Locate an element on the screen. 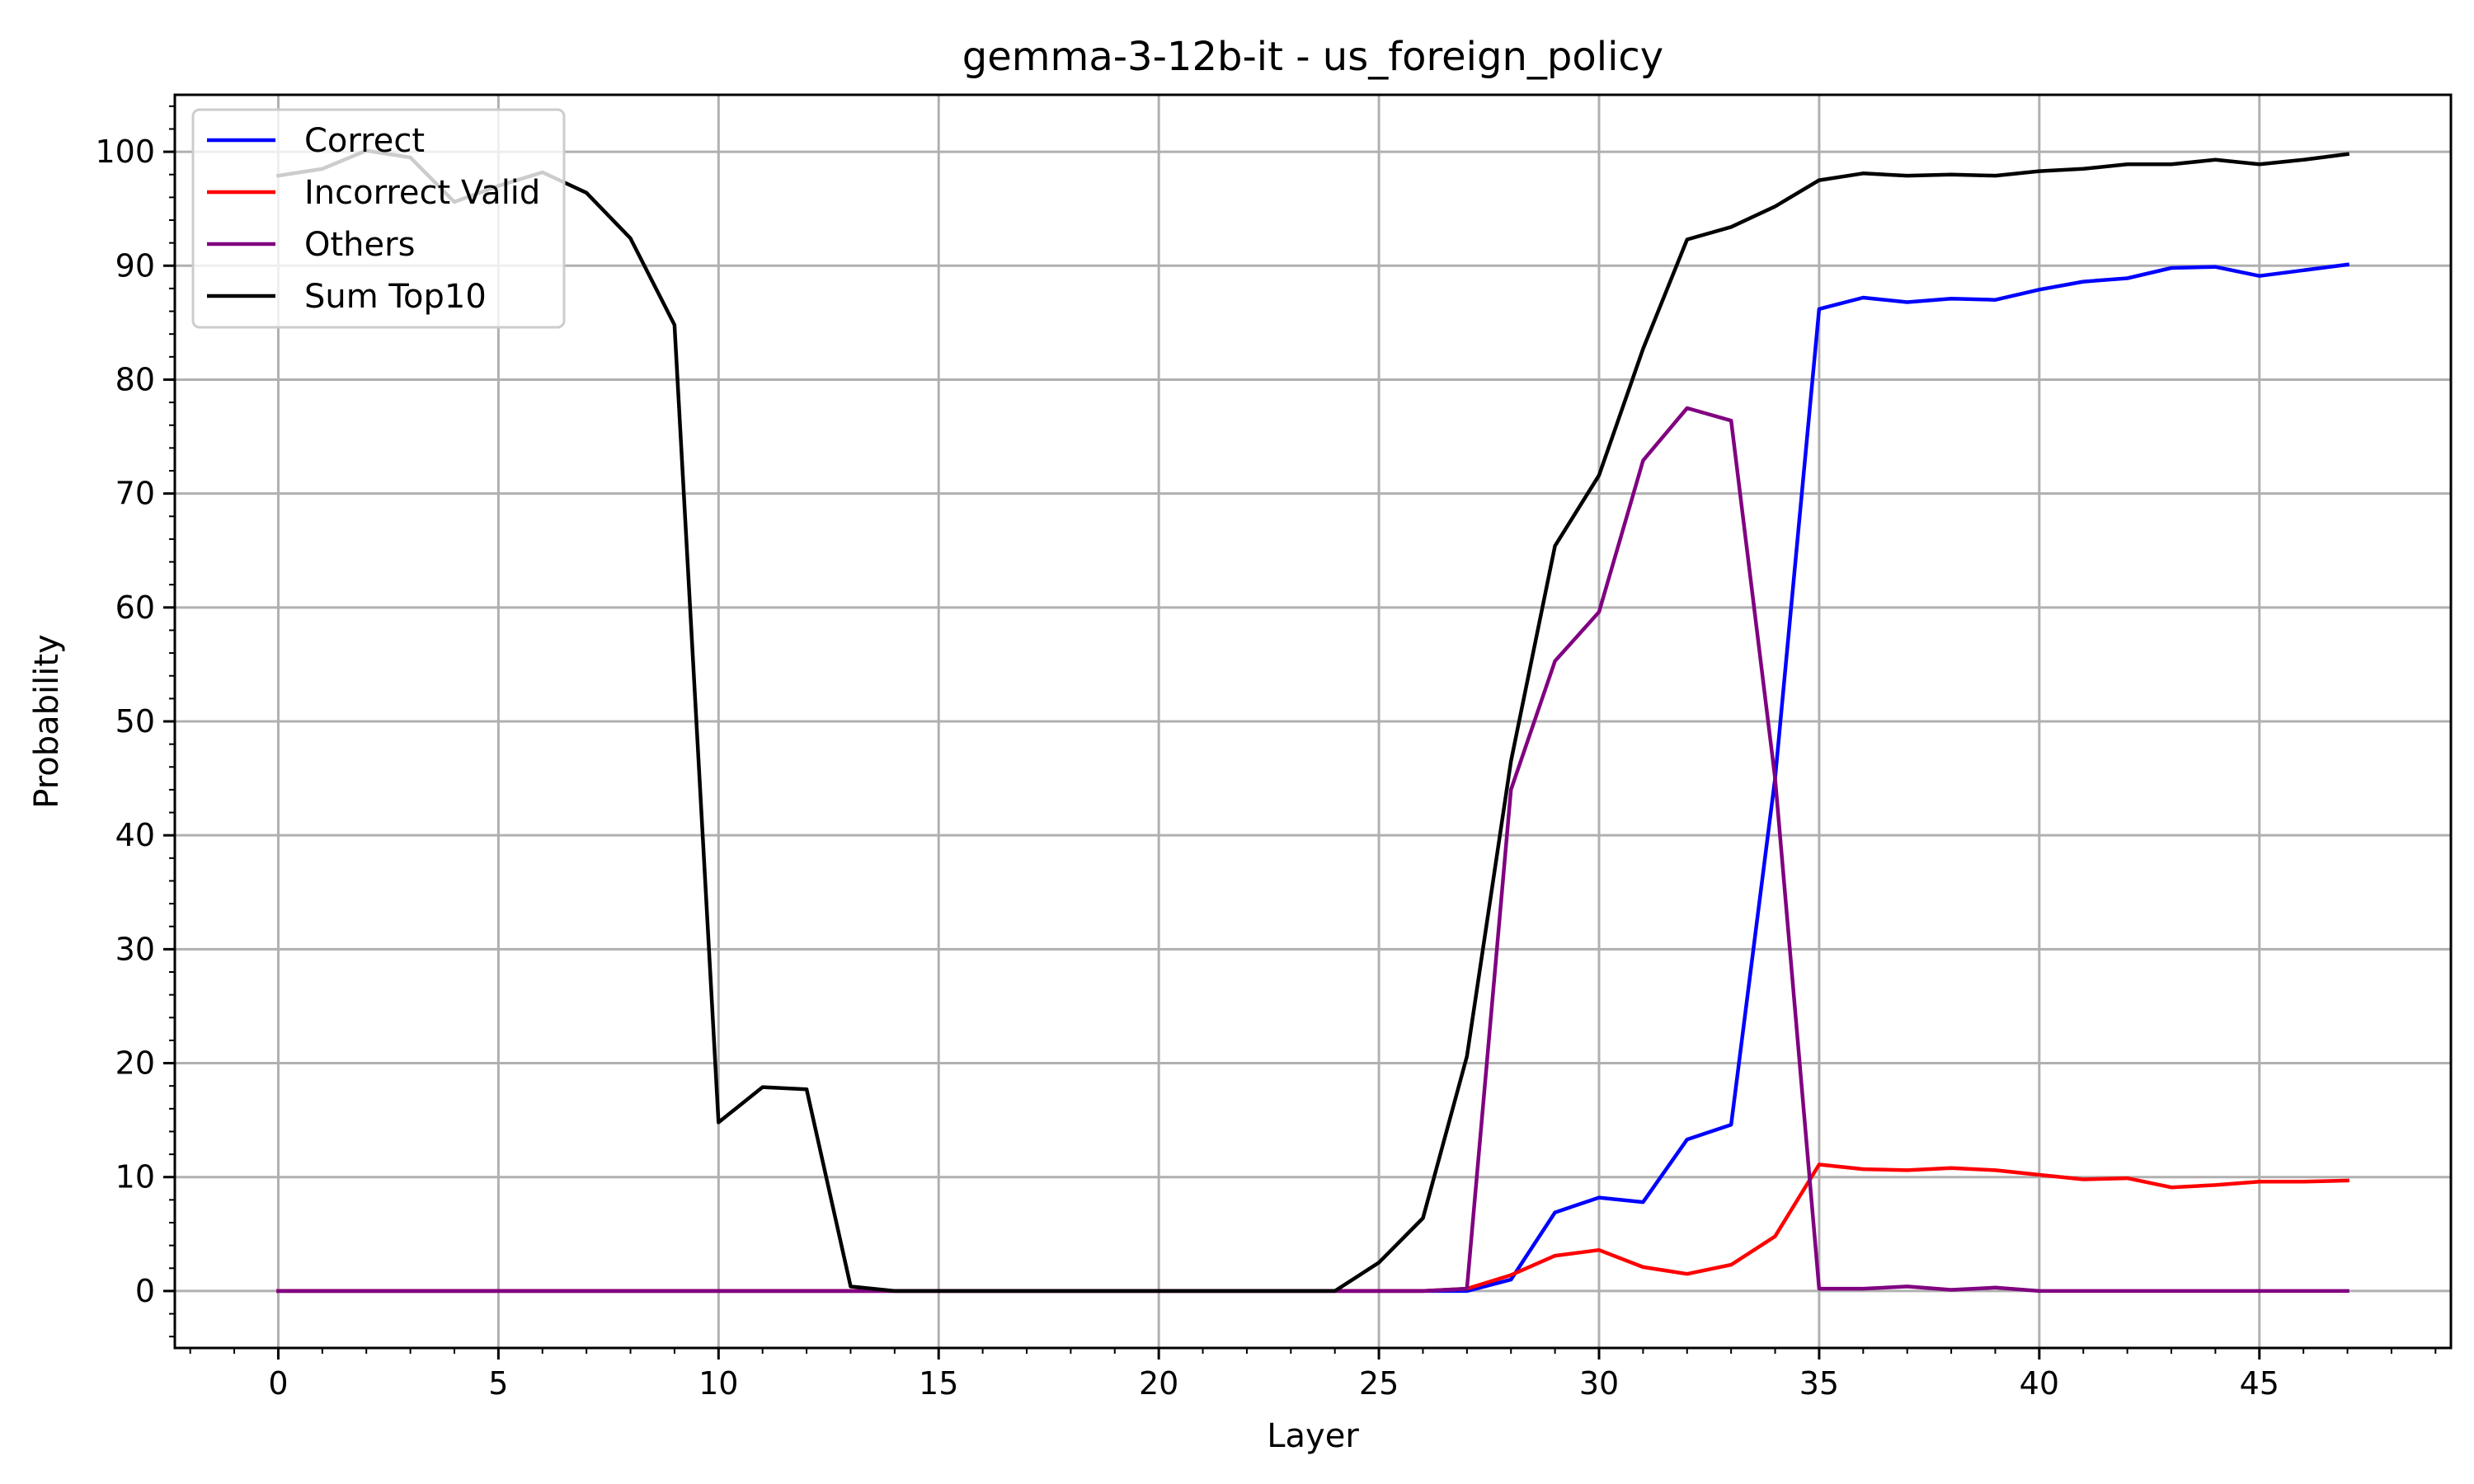 This screenshot has width=2474, height=1484. y-tick-label: 30 is located at coordinates (135, 949).